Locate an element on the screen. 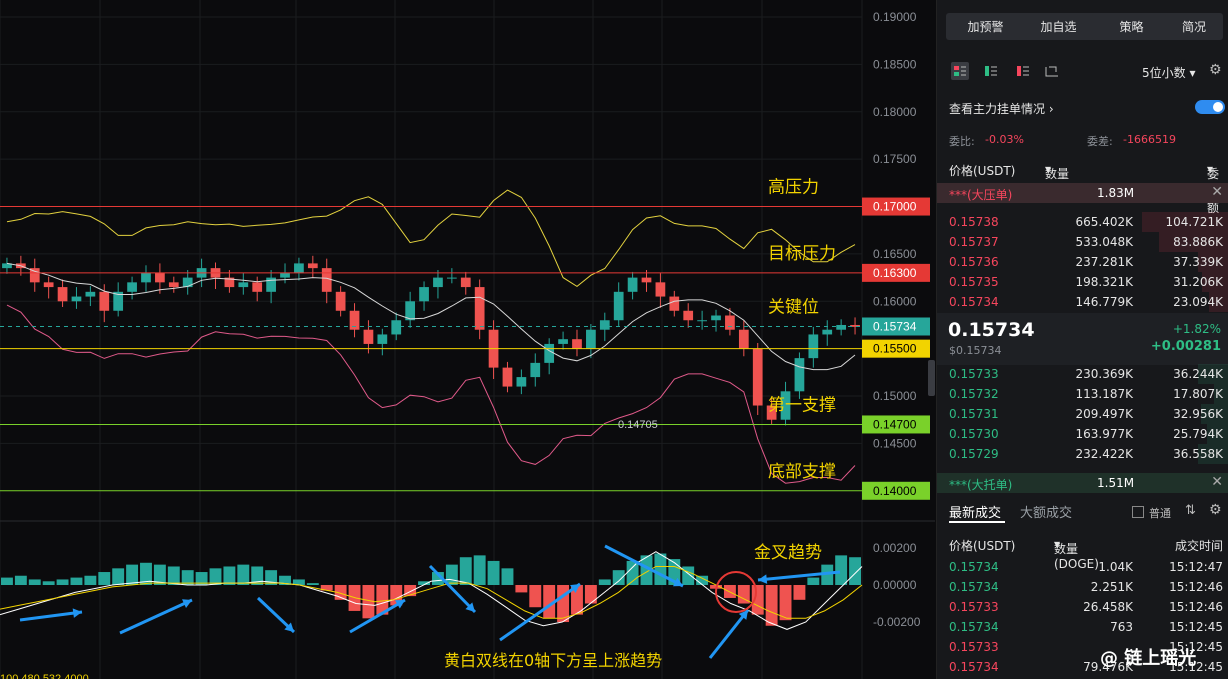  annotation-arrow is located at coordinates (799, 576).